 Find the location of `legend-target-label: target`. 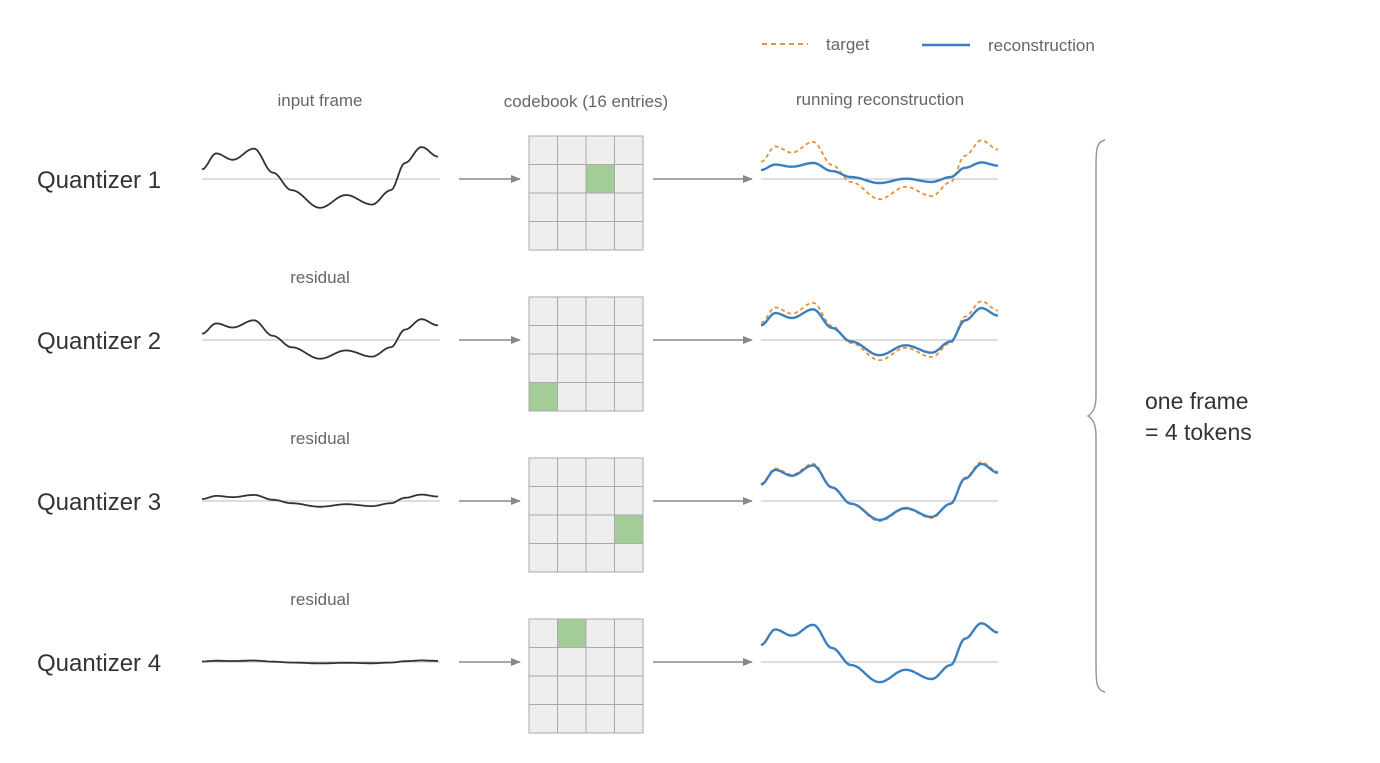

legend-target-label: target is located at coordinates (848, 44).